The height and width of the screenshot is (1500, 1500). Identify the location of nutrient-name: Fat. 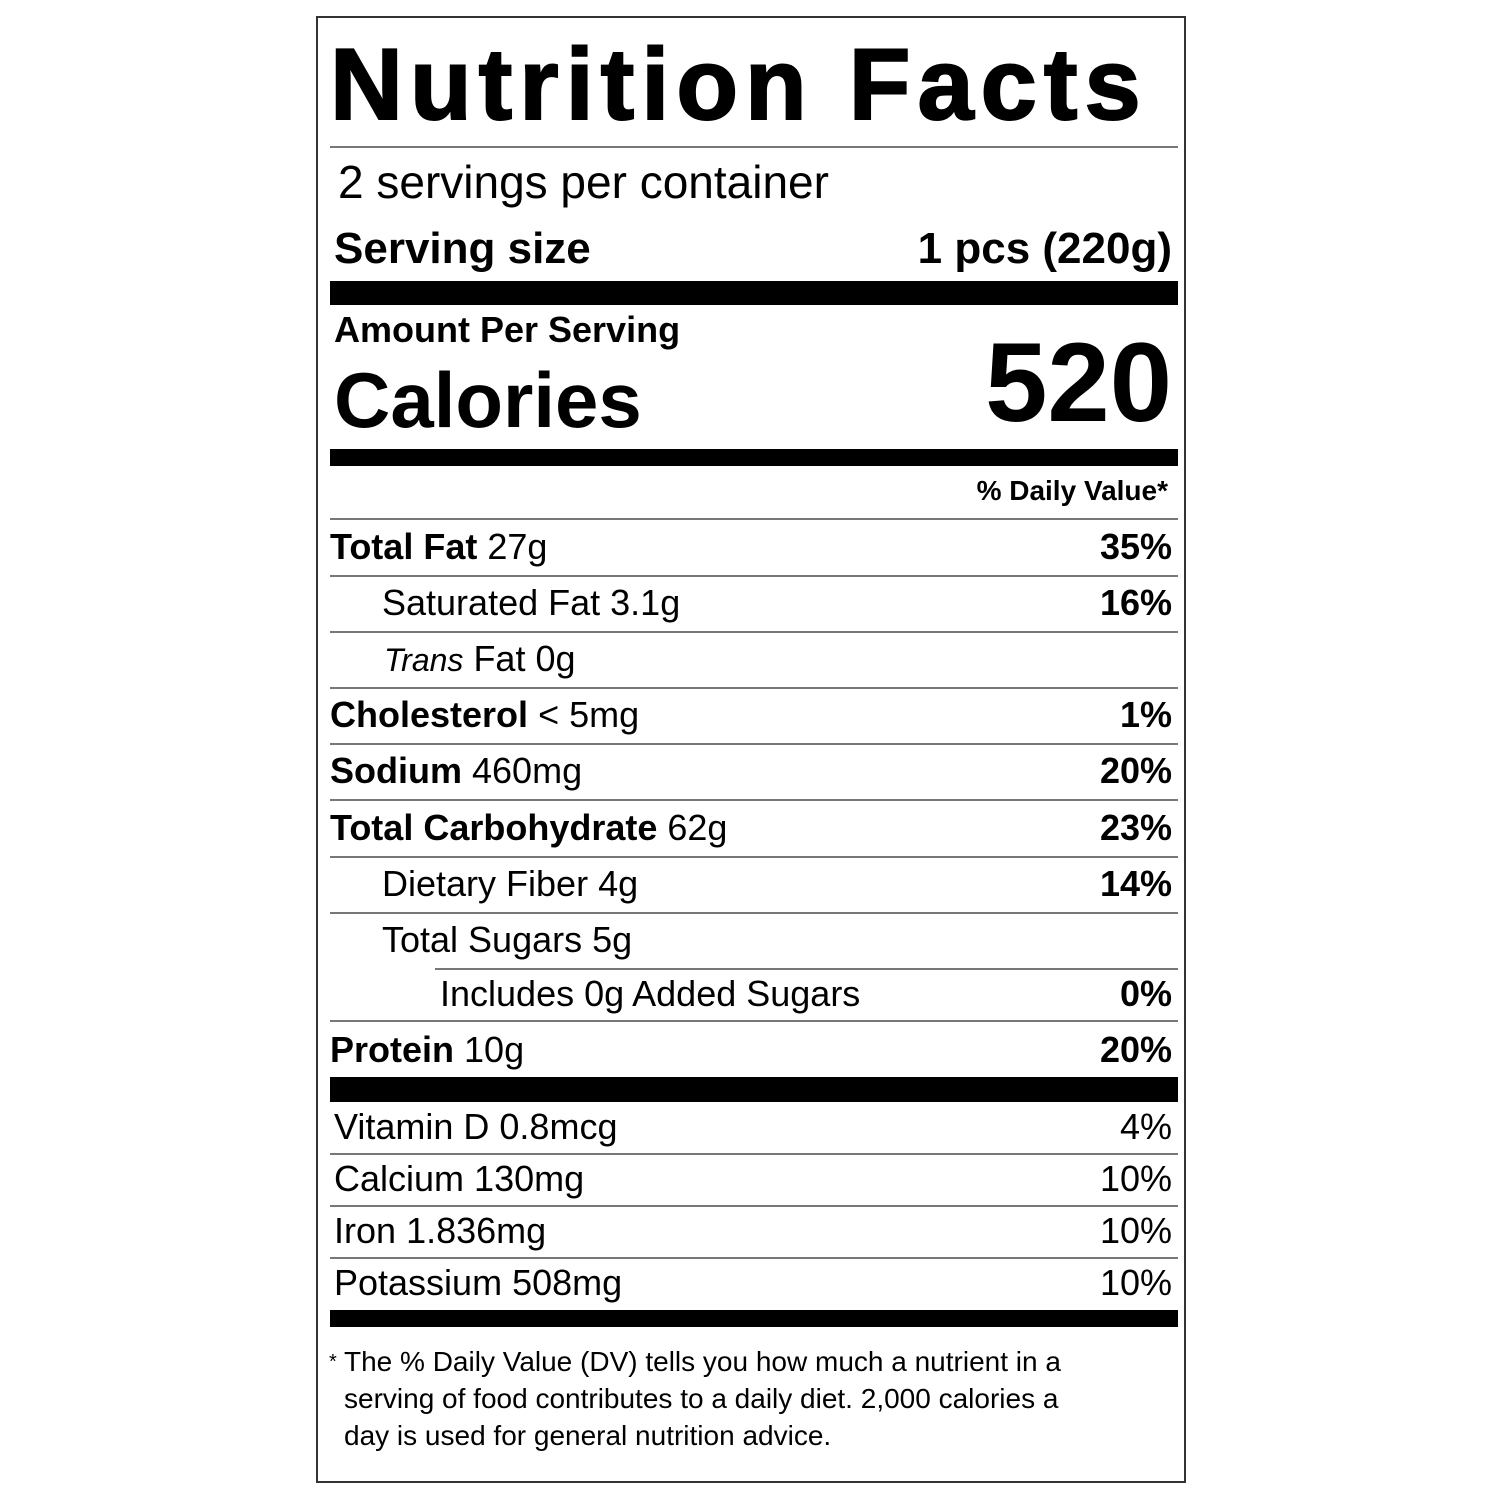
(499, 658).